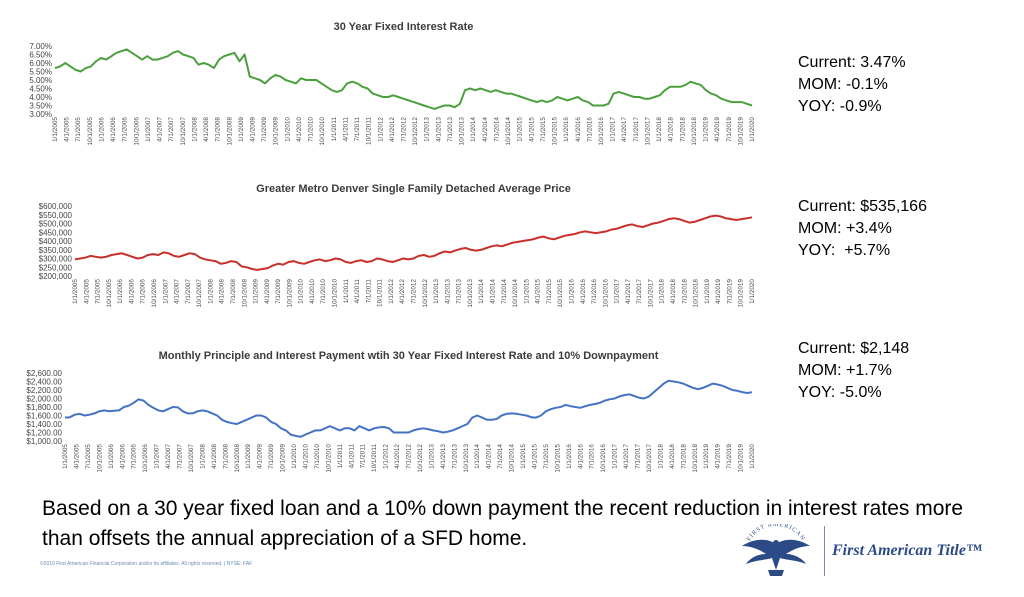  I want to click on x-tick-label: 1/1/2016, so click(569, 456).